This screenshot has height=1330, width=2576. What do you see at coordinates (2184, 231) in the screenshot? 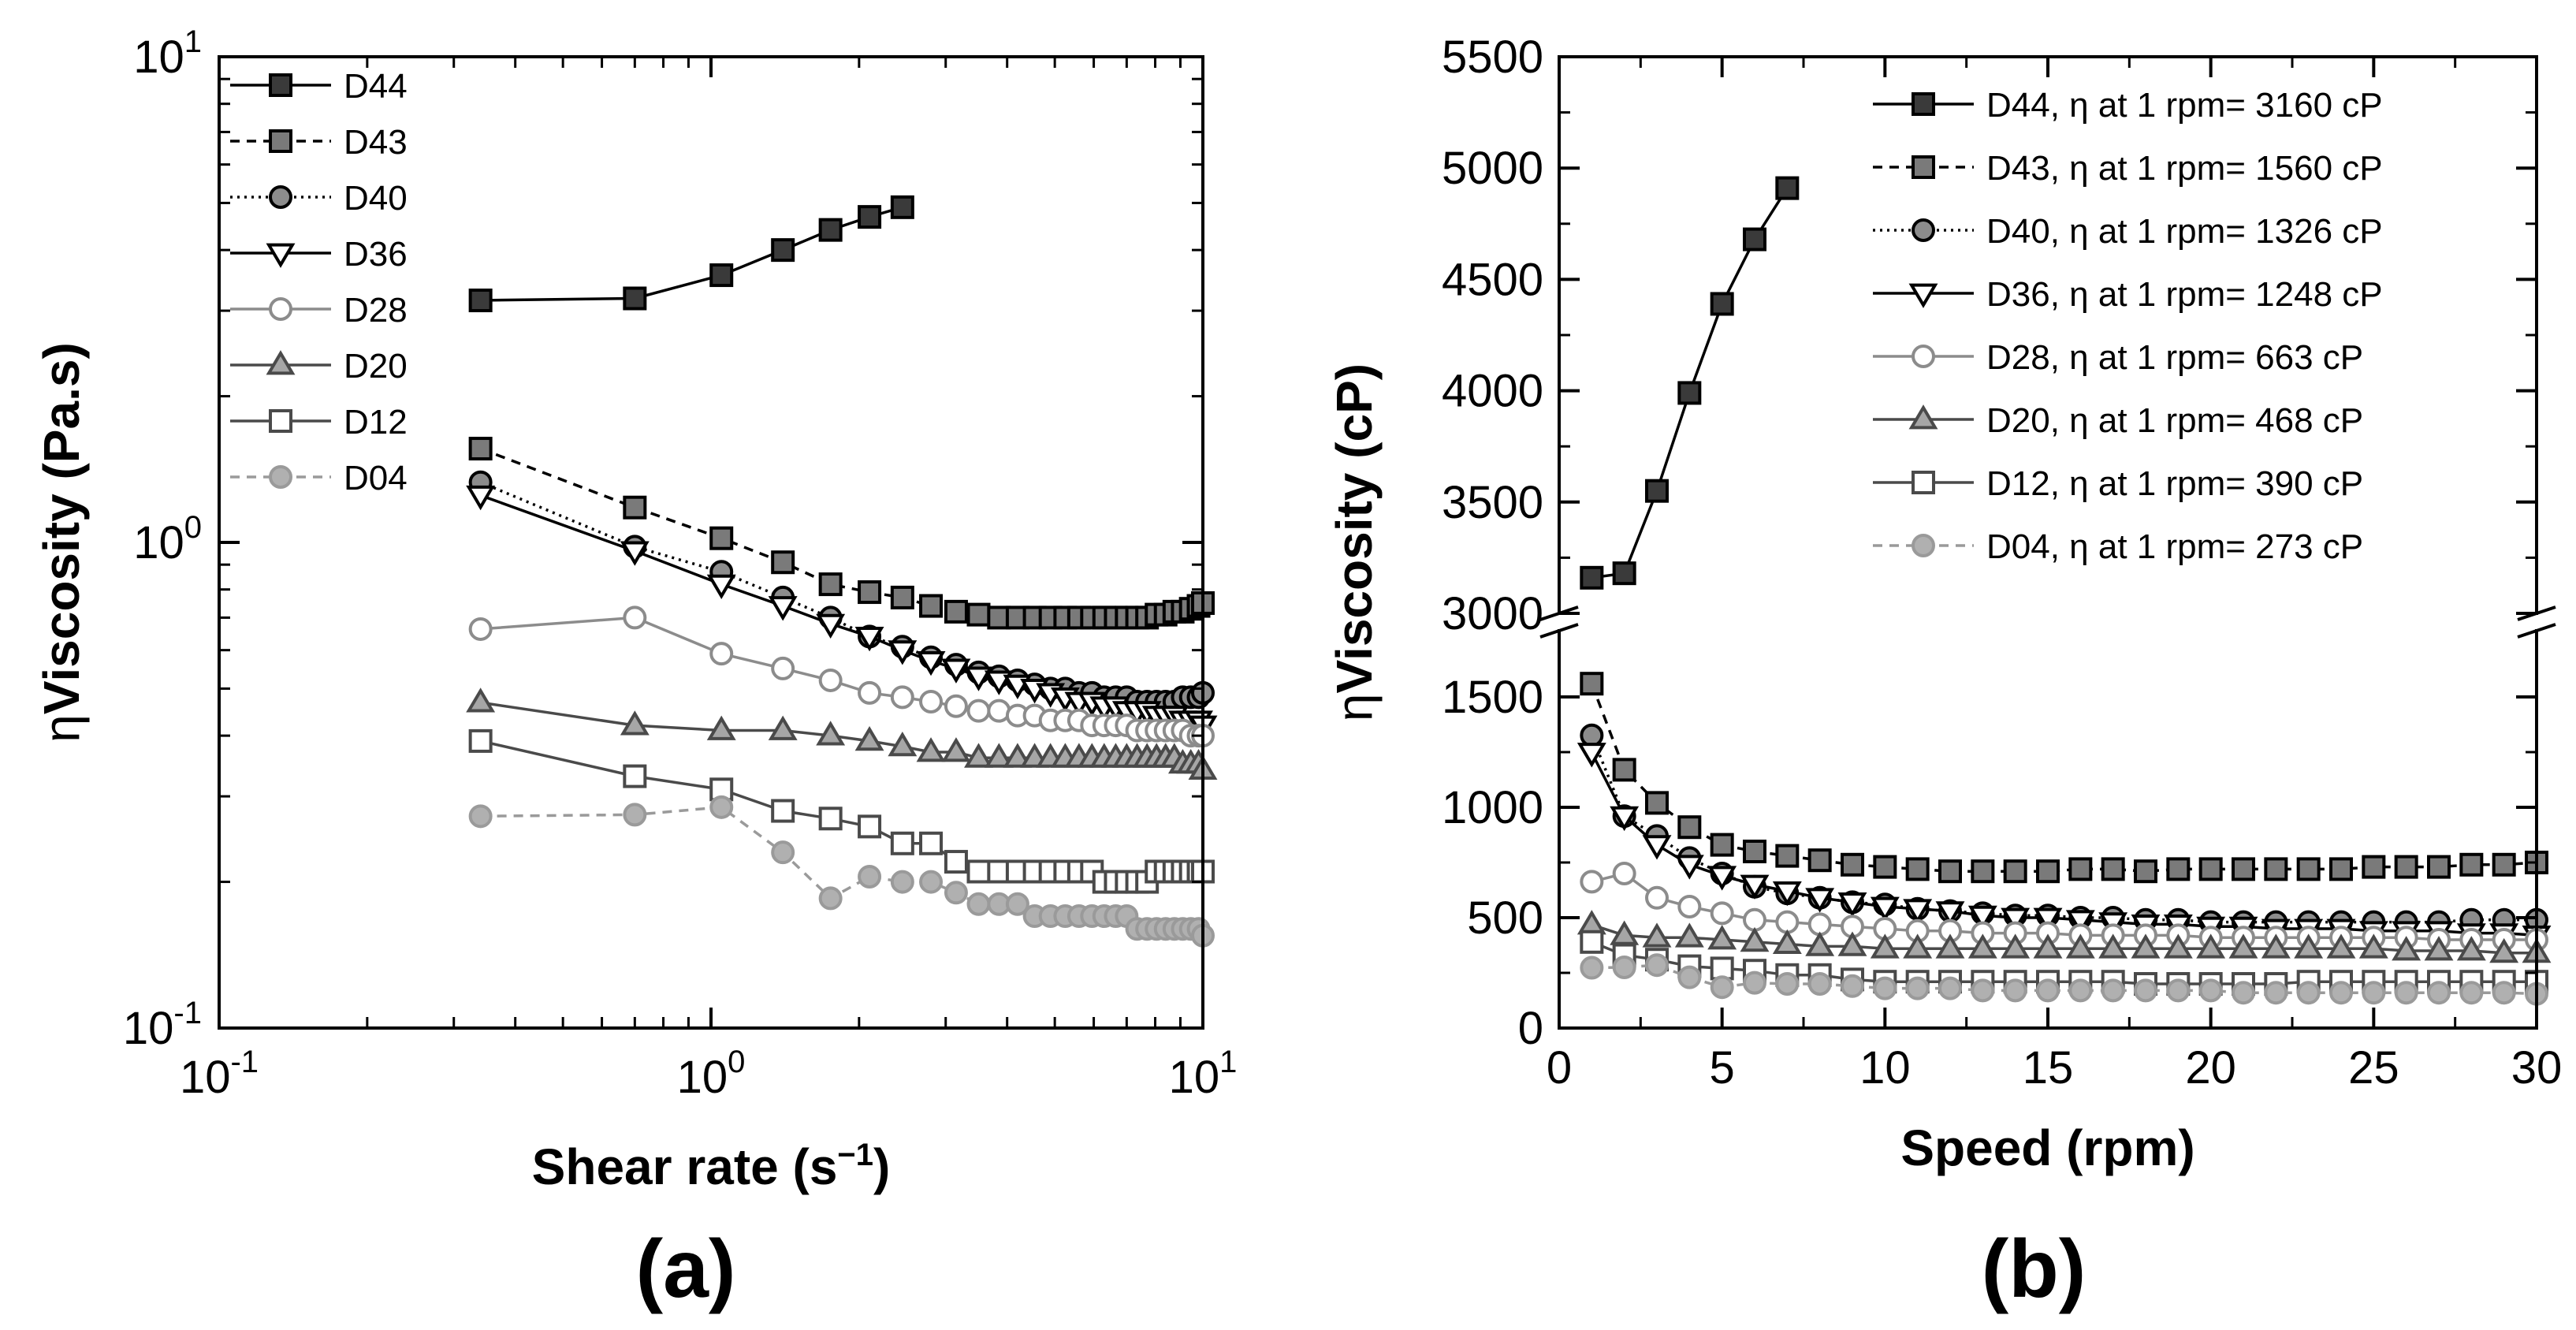
I see `panel-b-legend-label: D40, η at 1 rpm= 1326 cP` at bounding box center [2184, 231].